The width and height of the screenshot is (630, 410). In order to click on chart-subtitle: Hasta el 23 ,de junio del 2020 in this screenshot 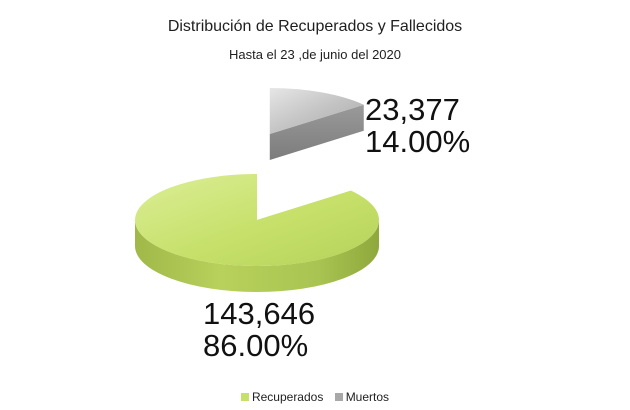, I will do `click(314, 54)`.